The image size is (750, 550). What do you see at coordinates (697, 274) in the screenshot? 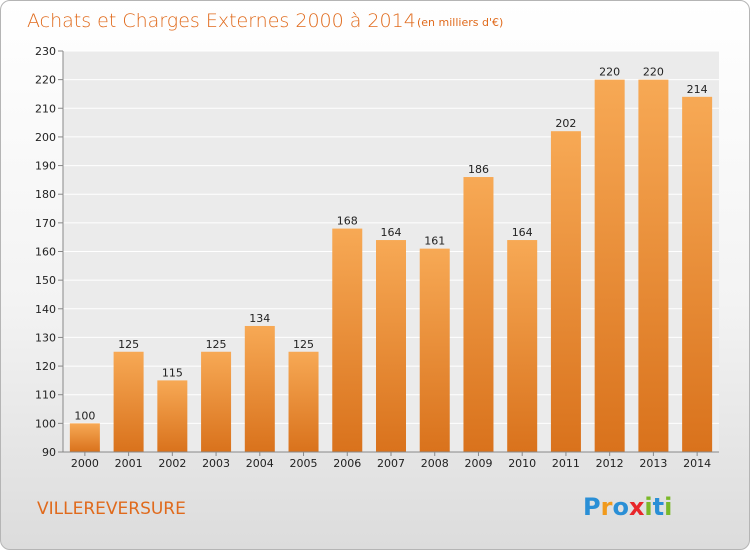
I see `bar-2014` at bounding box center [697, 274].